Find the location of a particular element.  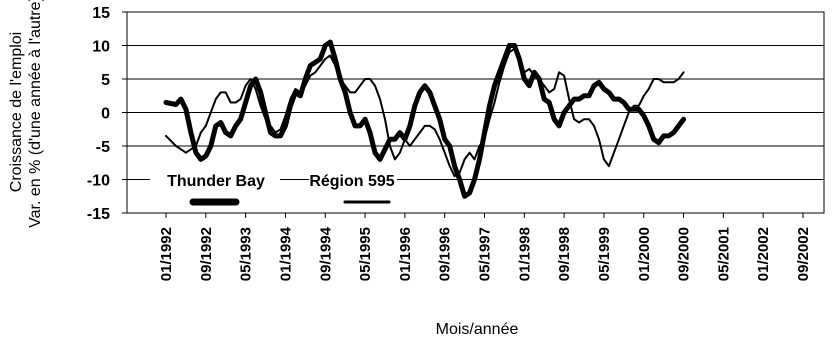

x-tick-label: 09/1992 is located at coordinates (206, 254).